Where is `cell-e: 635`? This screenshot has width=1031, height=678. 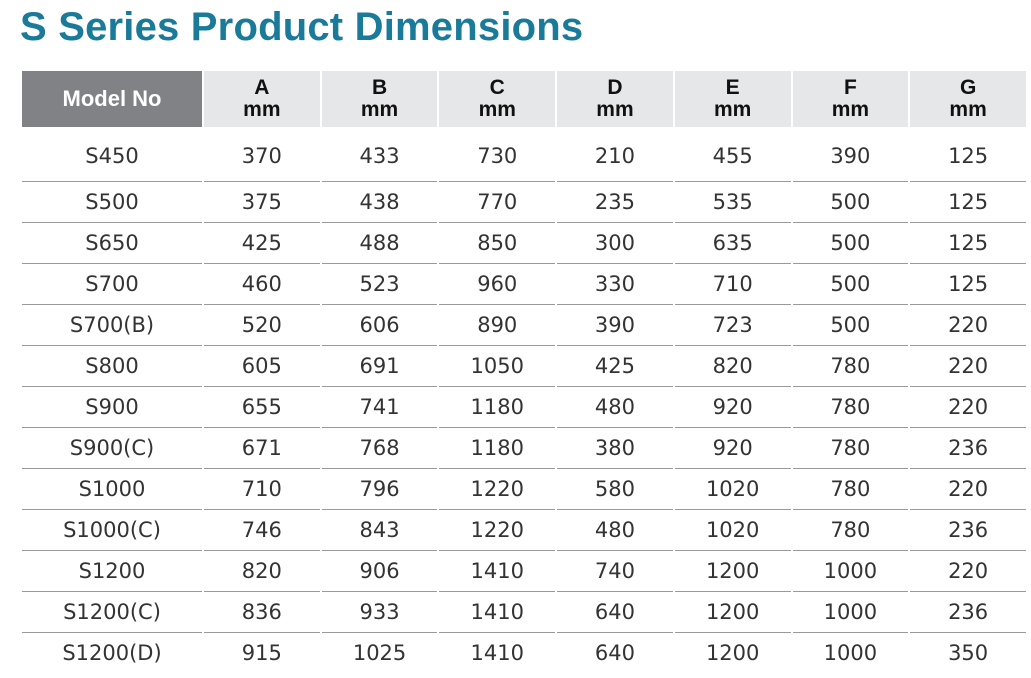 cell-e: 635 is located at coordinates (732, 243).